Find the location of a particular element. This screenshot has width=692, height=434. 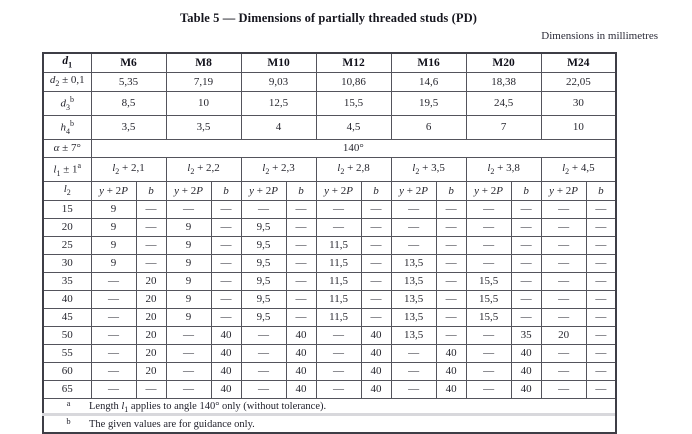

body-row-l2-35: 35—20 9—9,5—11,5—13,5—15,5— — — is located at coordinates (329, 282).